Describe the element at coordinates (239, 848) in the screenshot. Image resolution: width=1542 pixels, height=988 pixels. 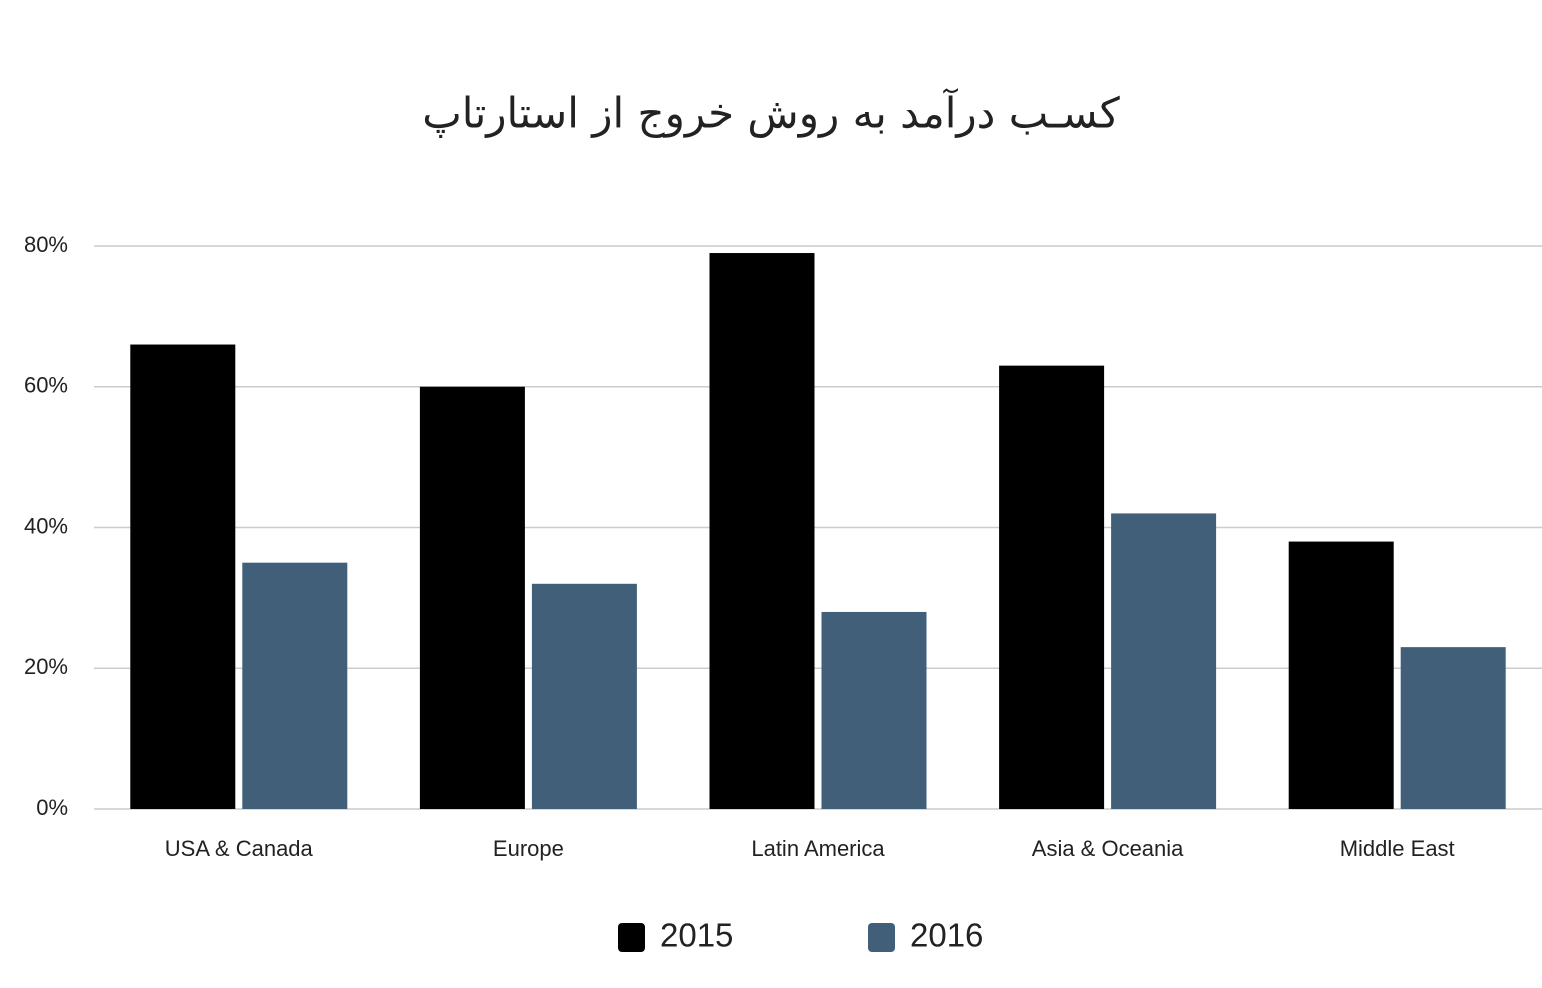
I see `x-tick-label: USA & Canada` at that location.